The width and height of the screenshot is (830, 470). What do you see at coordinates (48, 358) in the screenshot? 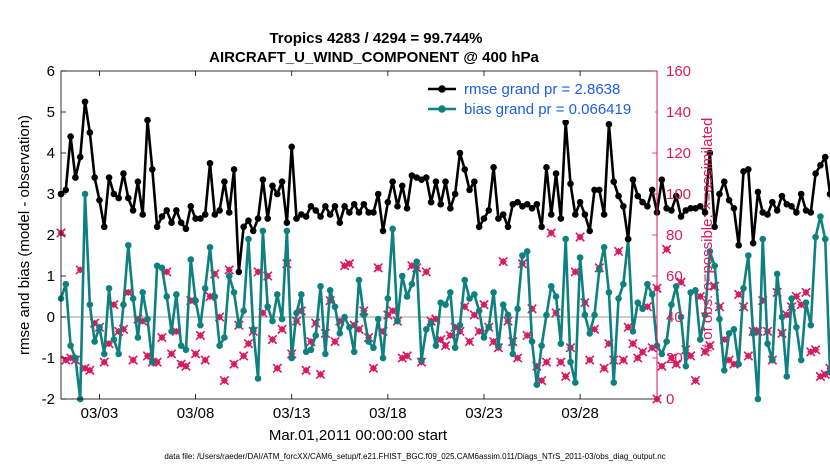
I see `y-left-tick-label: -1` at bounding box center [48, 358].